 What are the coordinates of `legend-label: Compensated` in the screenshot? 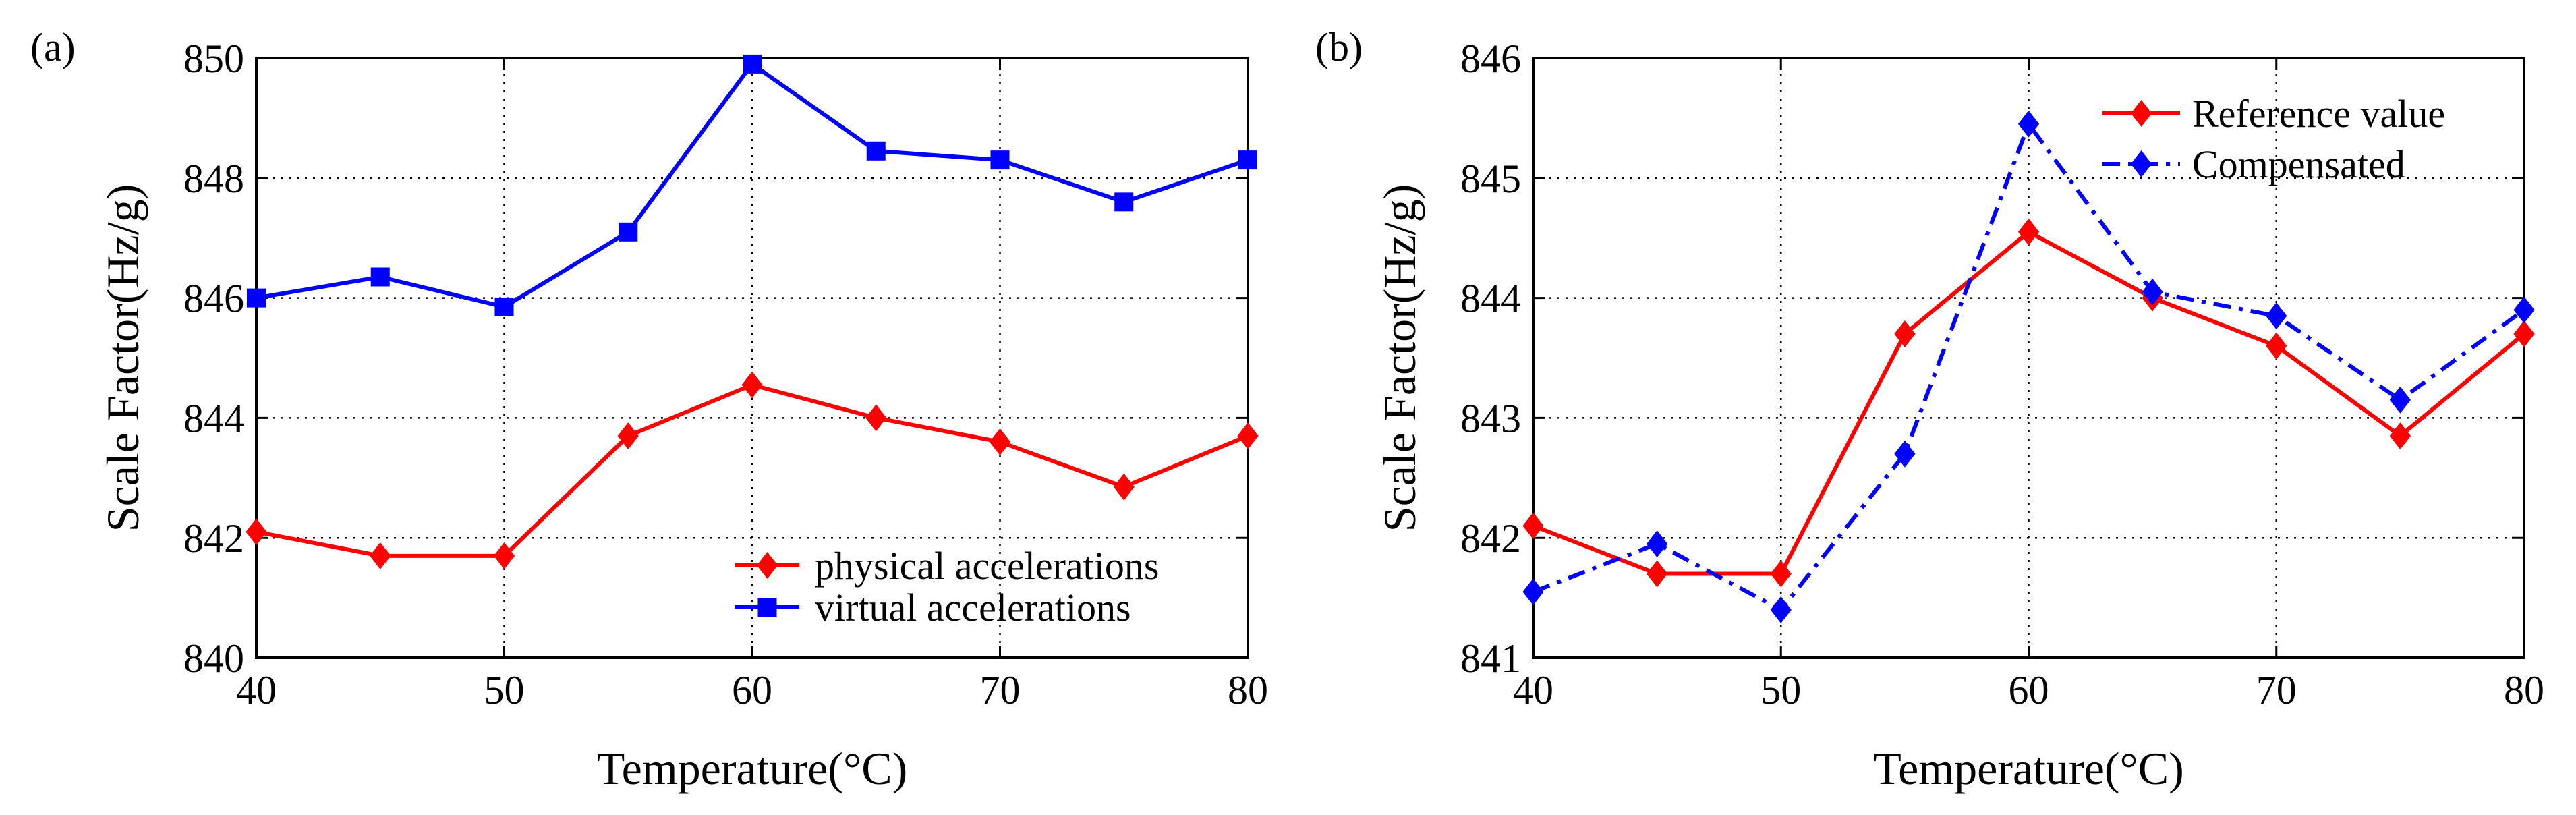 It's located at (2298, 164).